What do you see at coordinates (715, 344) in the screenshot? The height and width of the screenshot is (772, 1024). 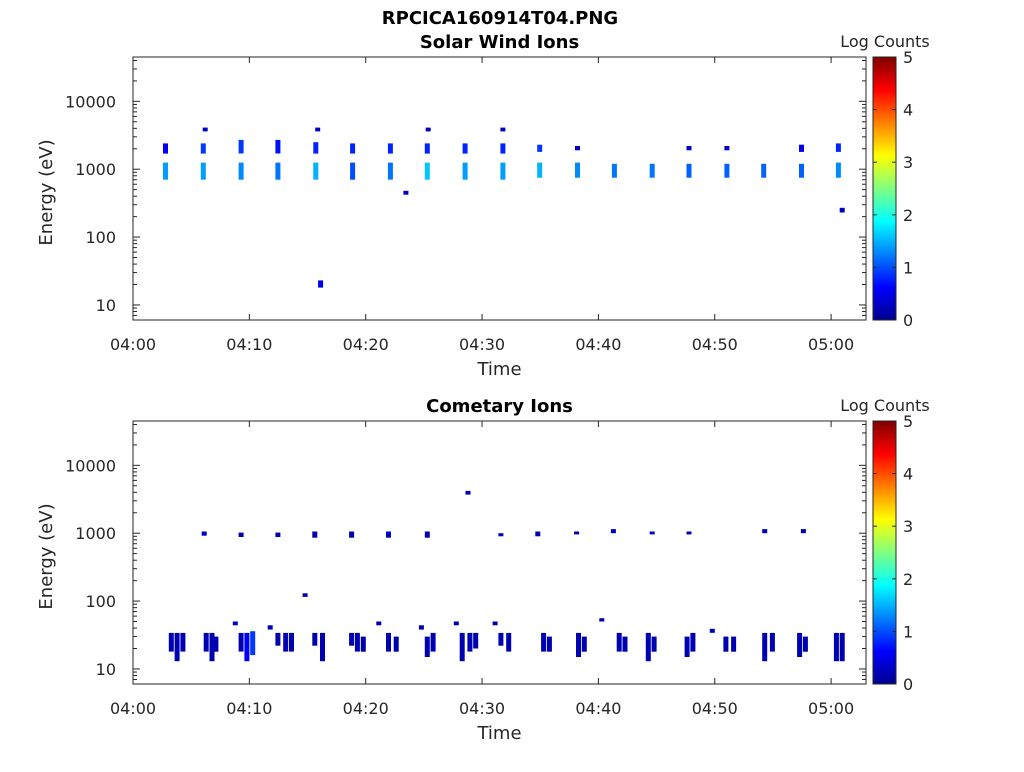 I see `x-tick-label: 04:50` at bounding box center [715, 344].